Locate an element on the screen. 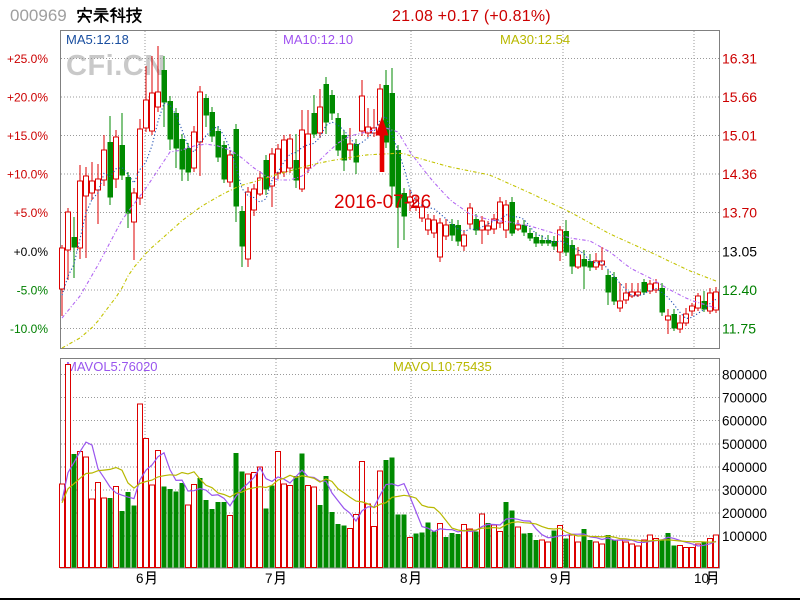  svg-text: CFi.CN is located at coordinates (116, 66).